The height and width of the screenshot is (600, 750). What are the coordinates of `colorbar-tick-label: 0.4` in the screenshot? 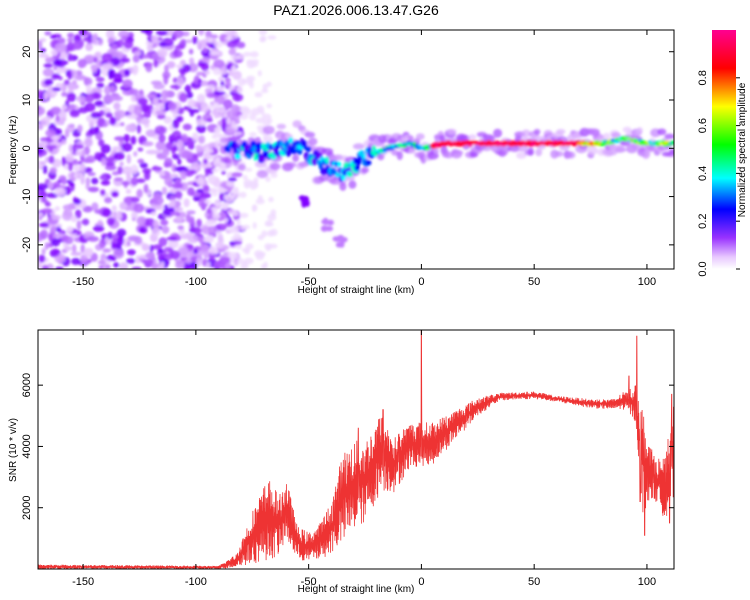 It's located at (703, 173).